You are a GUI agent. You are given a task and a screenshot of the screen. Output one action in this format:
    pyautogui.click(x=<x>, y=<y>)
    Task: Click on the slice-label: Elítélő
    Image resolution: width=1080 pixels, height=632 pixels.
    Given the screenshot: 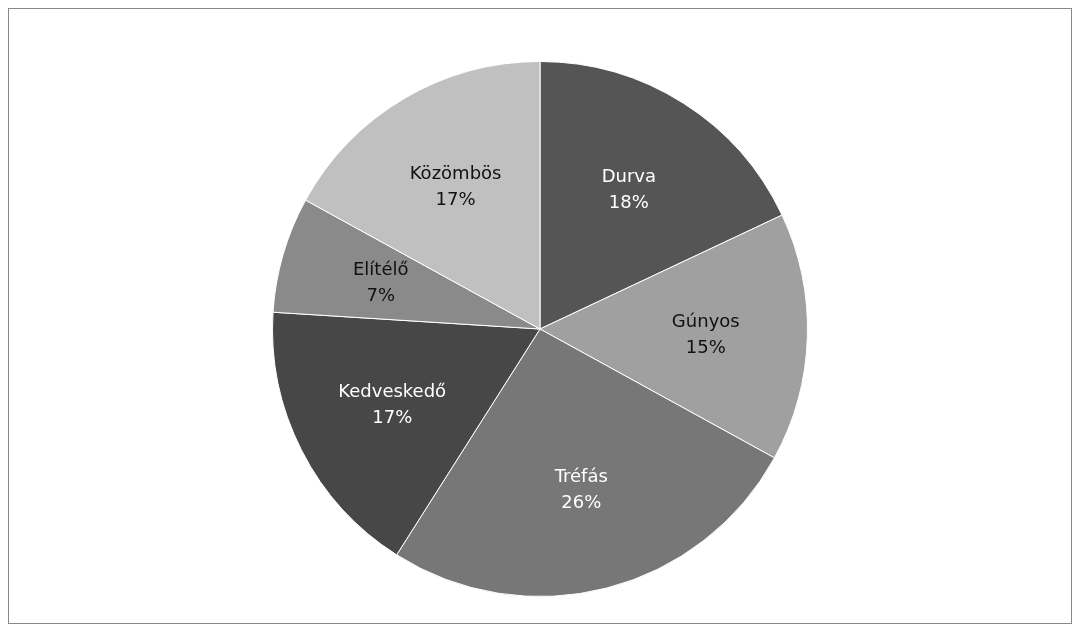 What is the action you would take?
    pyautogui.click(x=380, y=269)
    